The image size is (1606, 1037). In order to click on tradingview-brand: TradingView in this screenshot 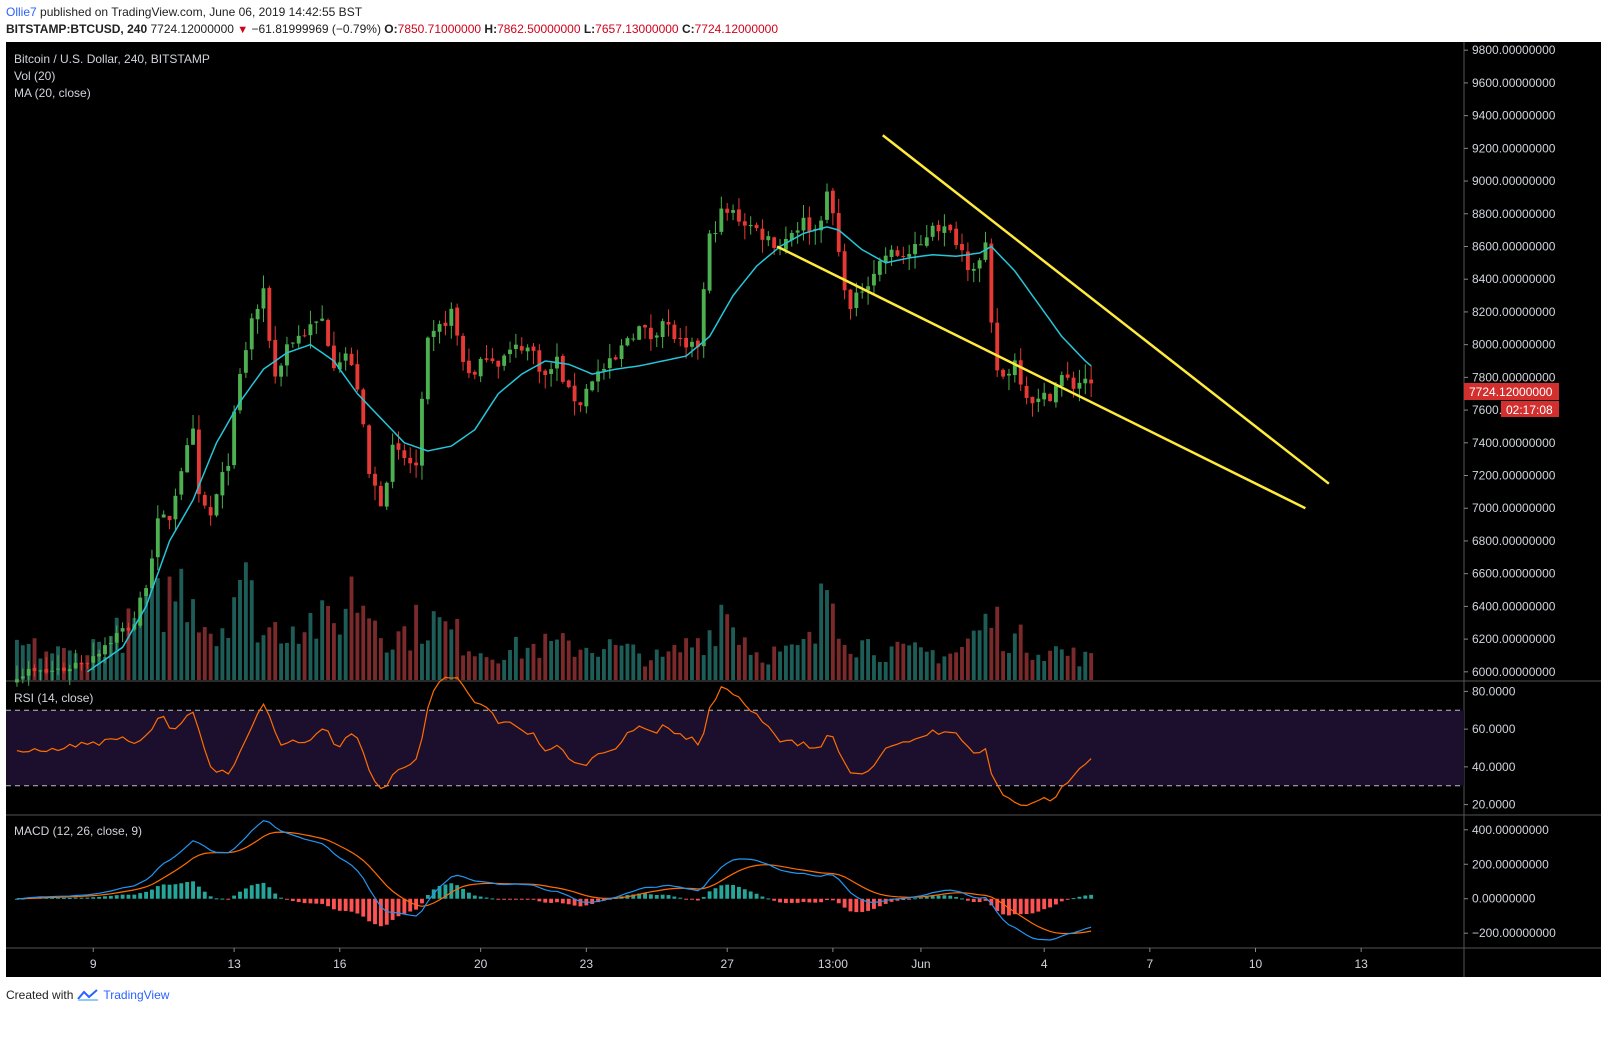, I will do `click(136, 995)`.